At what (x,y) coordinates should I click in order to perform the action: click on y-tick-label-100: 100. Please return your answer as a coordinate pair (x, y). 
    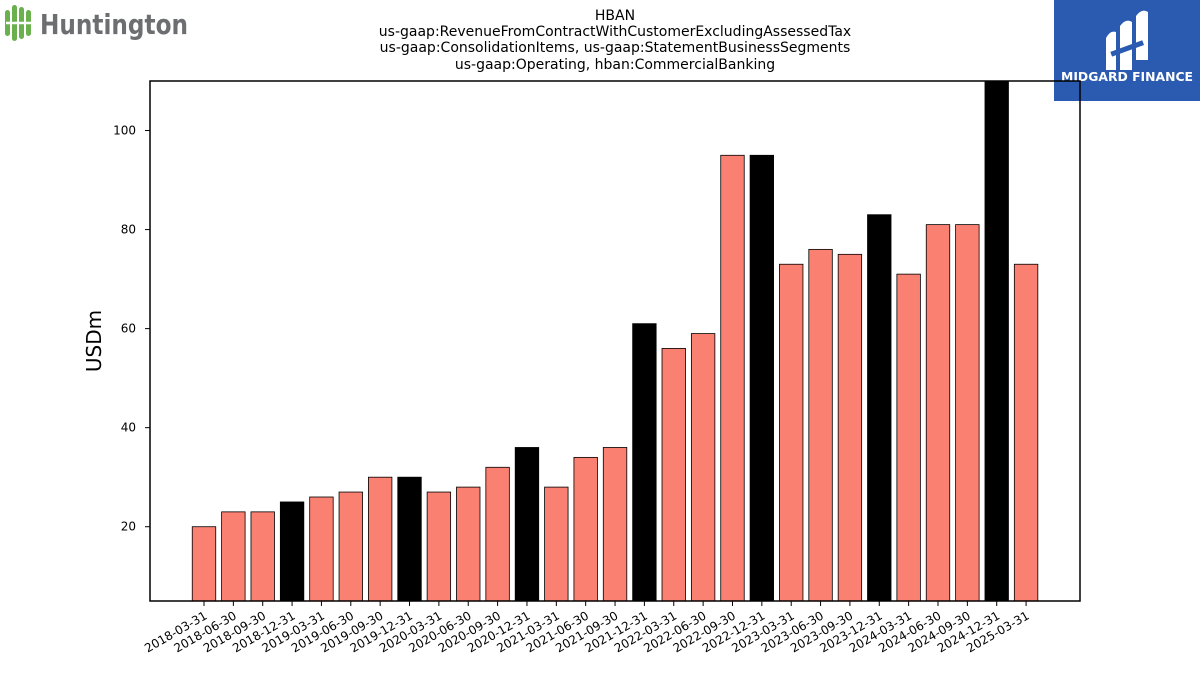
    Looking at the image, I should click on (124, 131).